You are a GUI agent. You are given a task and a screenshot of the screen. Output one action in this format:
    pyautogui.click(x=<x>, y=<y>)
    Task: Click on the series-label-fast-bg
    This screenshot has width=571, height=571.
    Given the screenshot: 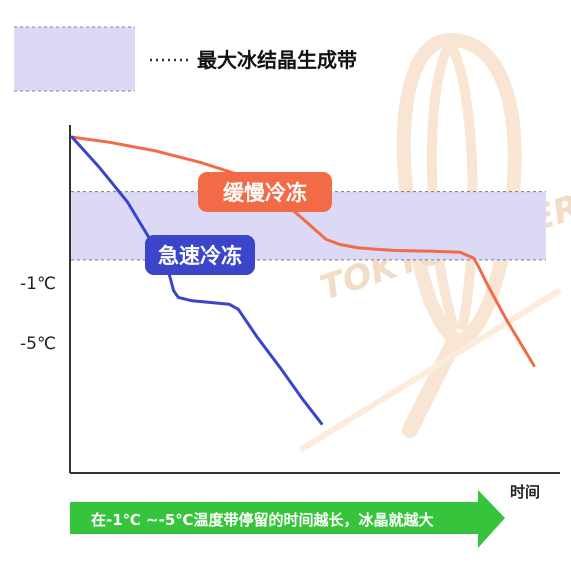 What is the action you would take?
    pyautogui.click(x=200, y=255)
    